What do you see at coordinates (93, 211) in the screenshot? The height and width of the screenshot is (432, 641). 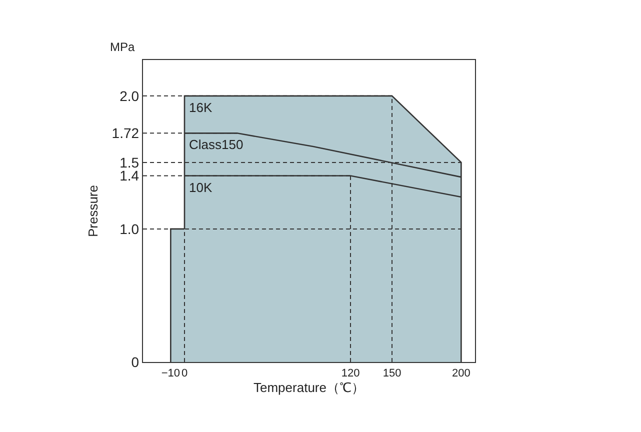 I see `y-axis-title: Pressure` at bounding box center [93, 211].